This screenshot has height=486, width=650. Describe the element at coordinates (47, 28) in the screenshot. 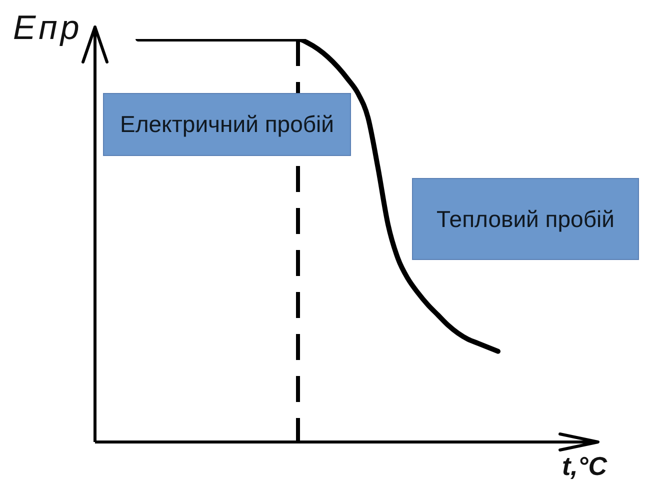

I see `y-axis-title: Eпр` at that location.